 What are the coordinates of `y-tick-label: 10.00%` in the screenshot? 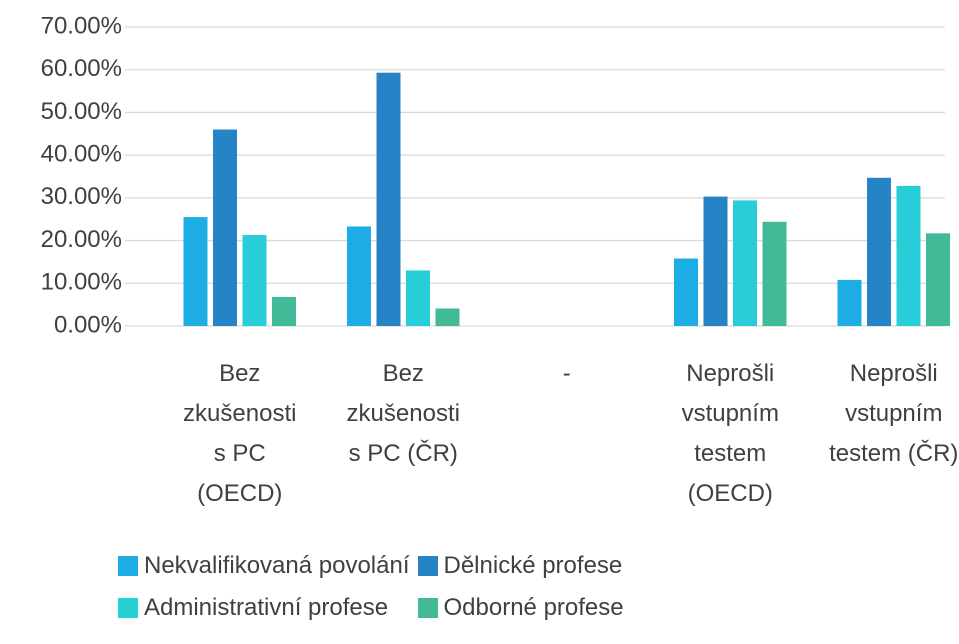 It's located at (81, 282).